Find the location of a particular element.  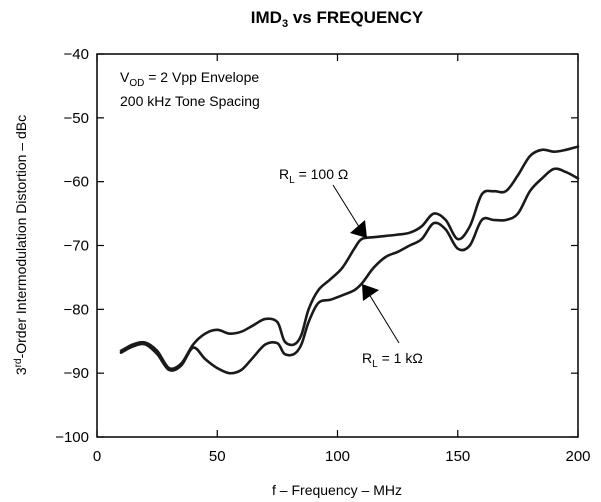

annotation-100-ohm-arrowhead is located at coordinates (358, 229).